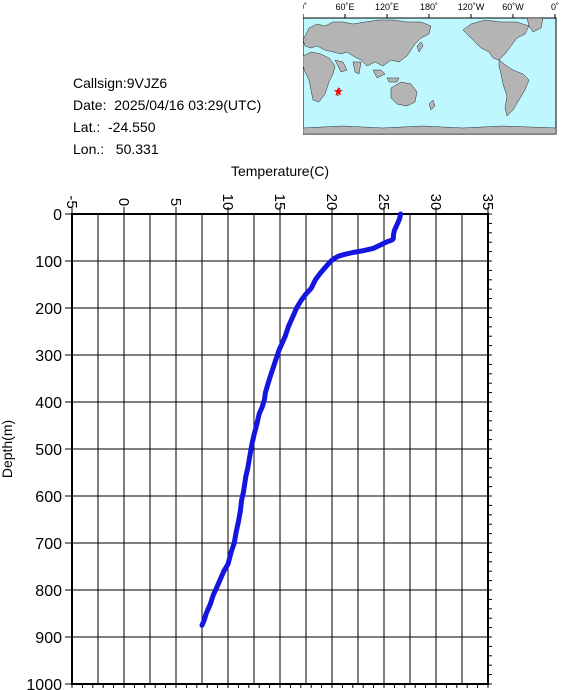  Describe the element at coordinates (48, 450) in the screenshot. I see `y-tick-label: 500` at that location.